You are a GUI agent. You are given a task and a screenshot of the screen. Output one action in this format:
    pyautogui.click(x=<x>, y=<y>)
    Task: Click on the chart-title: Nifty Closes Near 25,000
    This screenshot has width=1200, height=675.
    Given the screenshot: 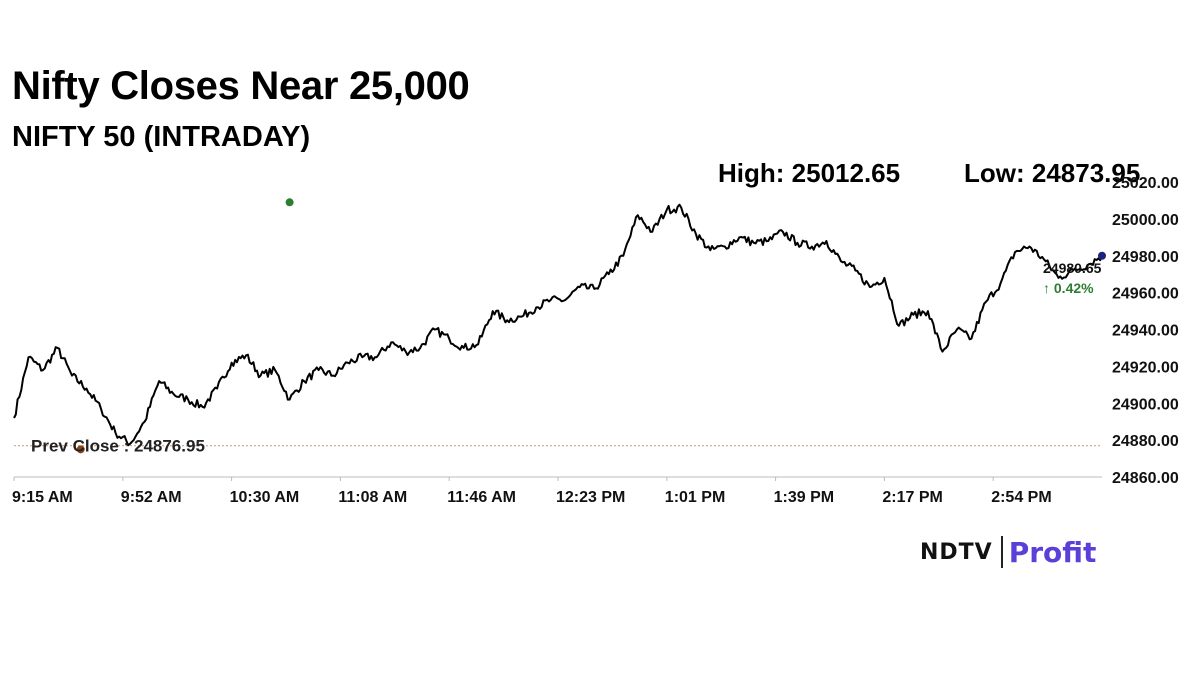 What is the action you would take?
    pyautogui.click(x=241, y=86)
    